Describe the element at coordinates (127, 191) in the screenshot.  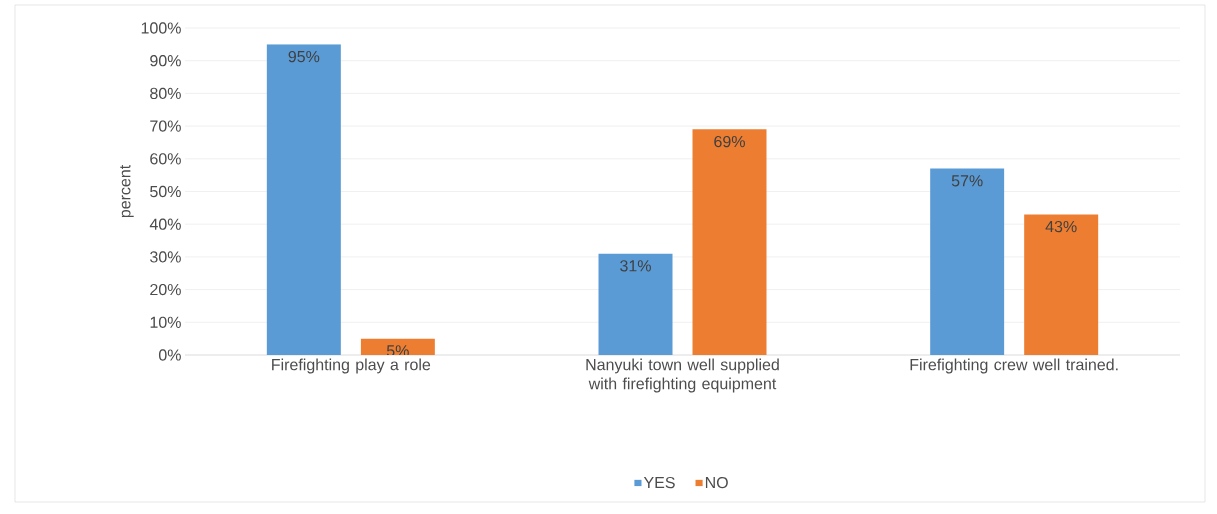
I see `y-axis-title: percent` at that location.